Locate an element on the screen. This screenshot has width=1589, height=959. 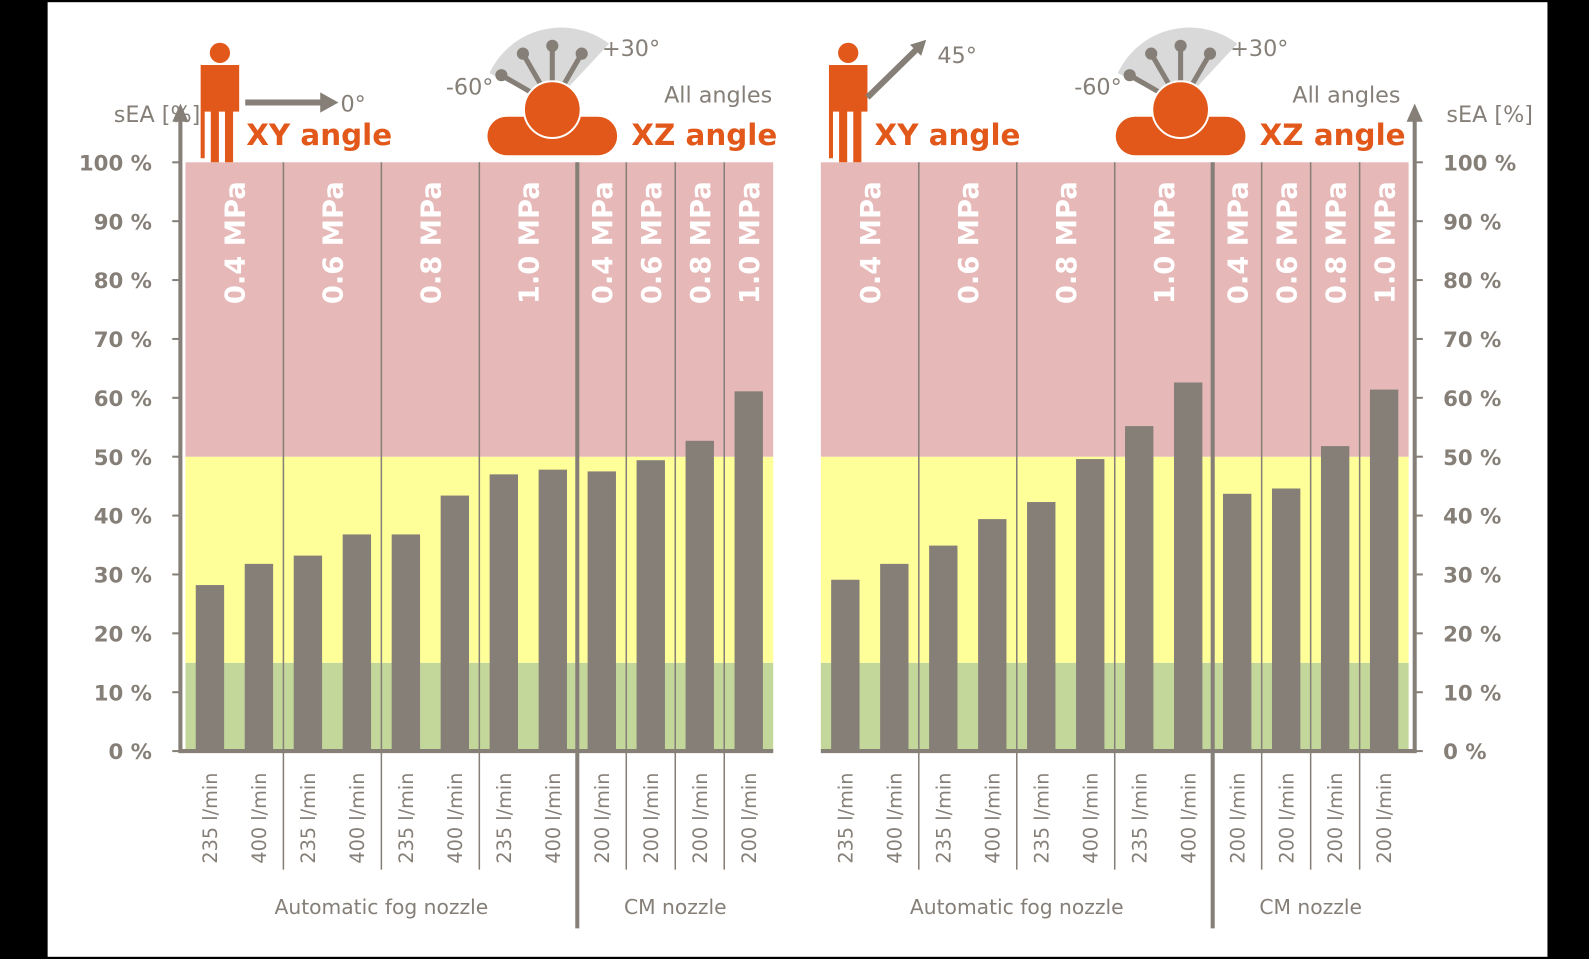
y-axis-label: sEA [%] is located at coordinates (1489, 115).